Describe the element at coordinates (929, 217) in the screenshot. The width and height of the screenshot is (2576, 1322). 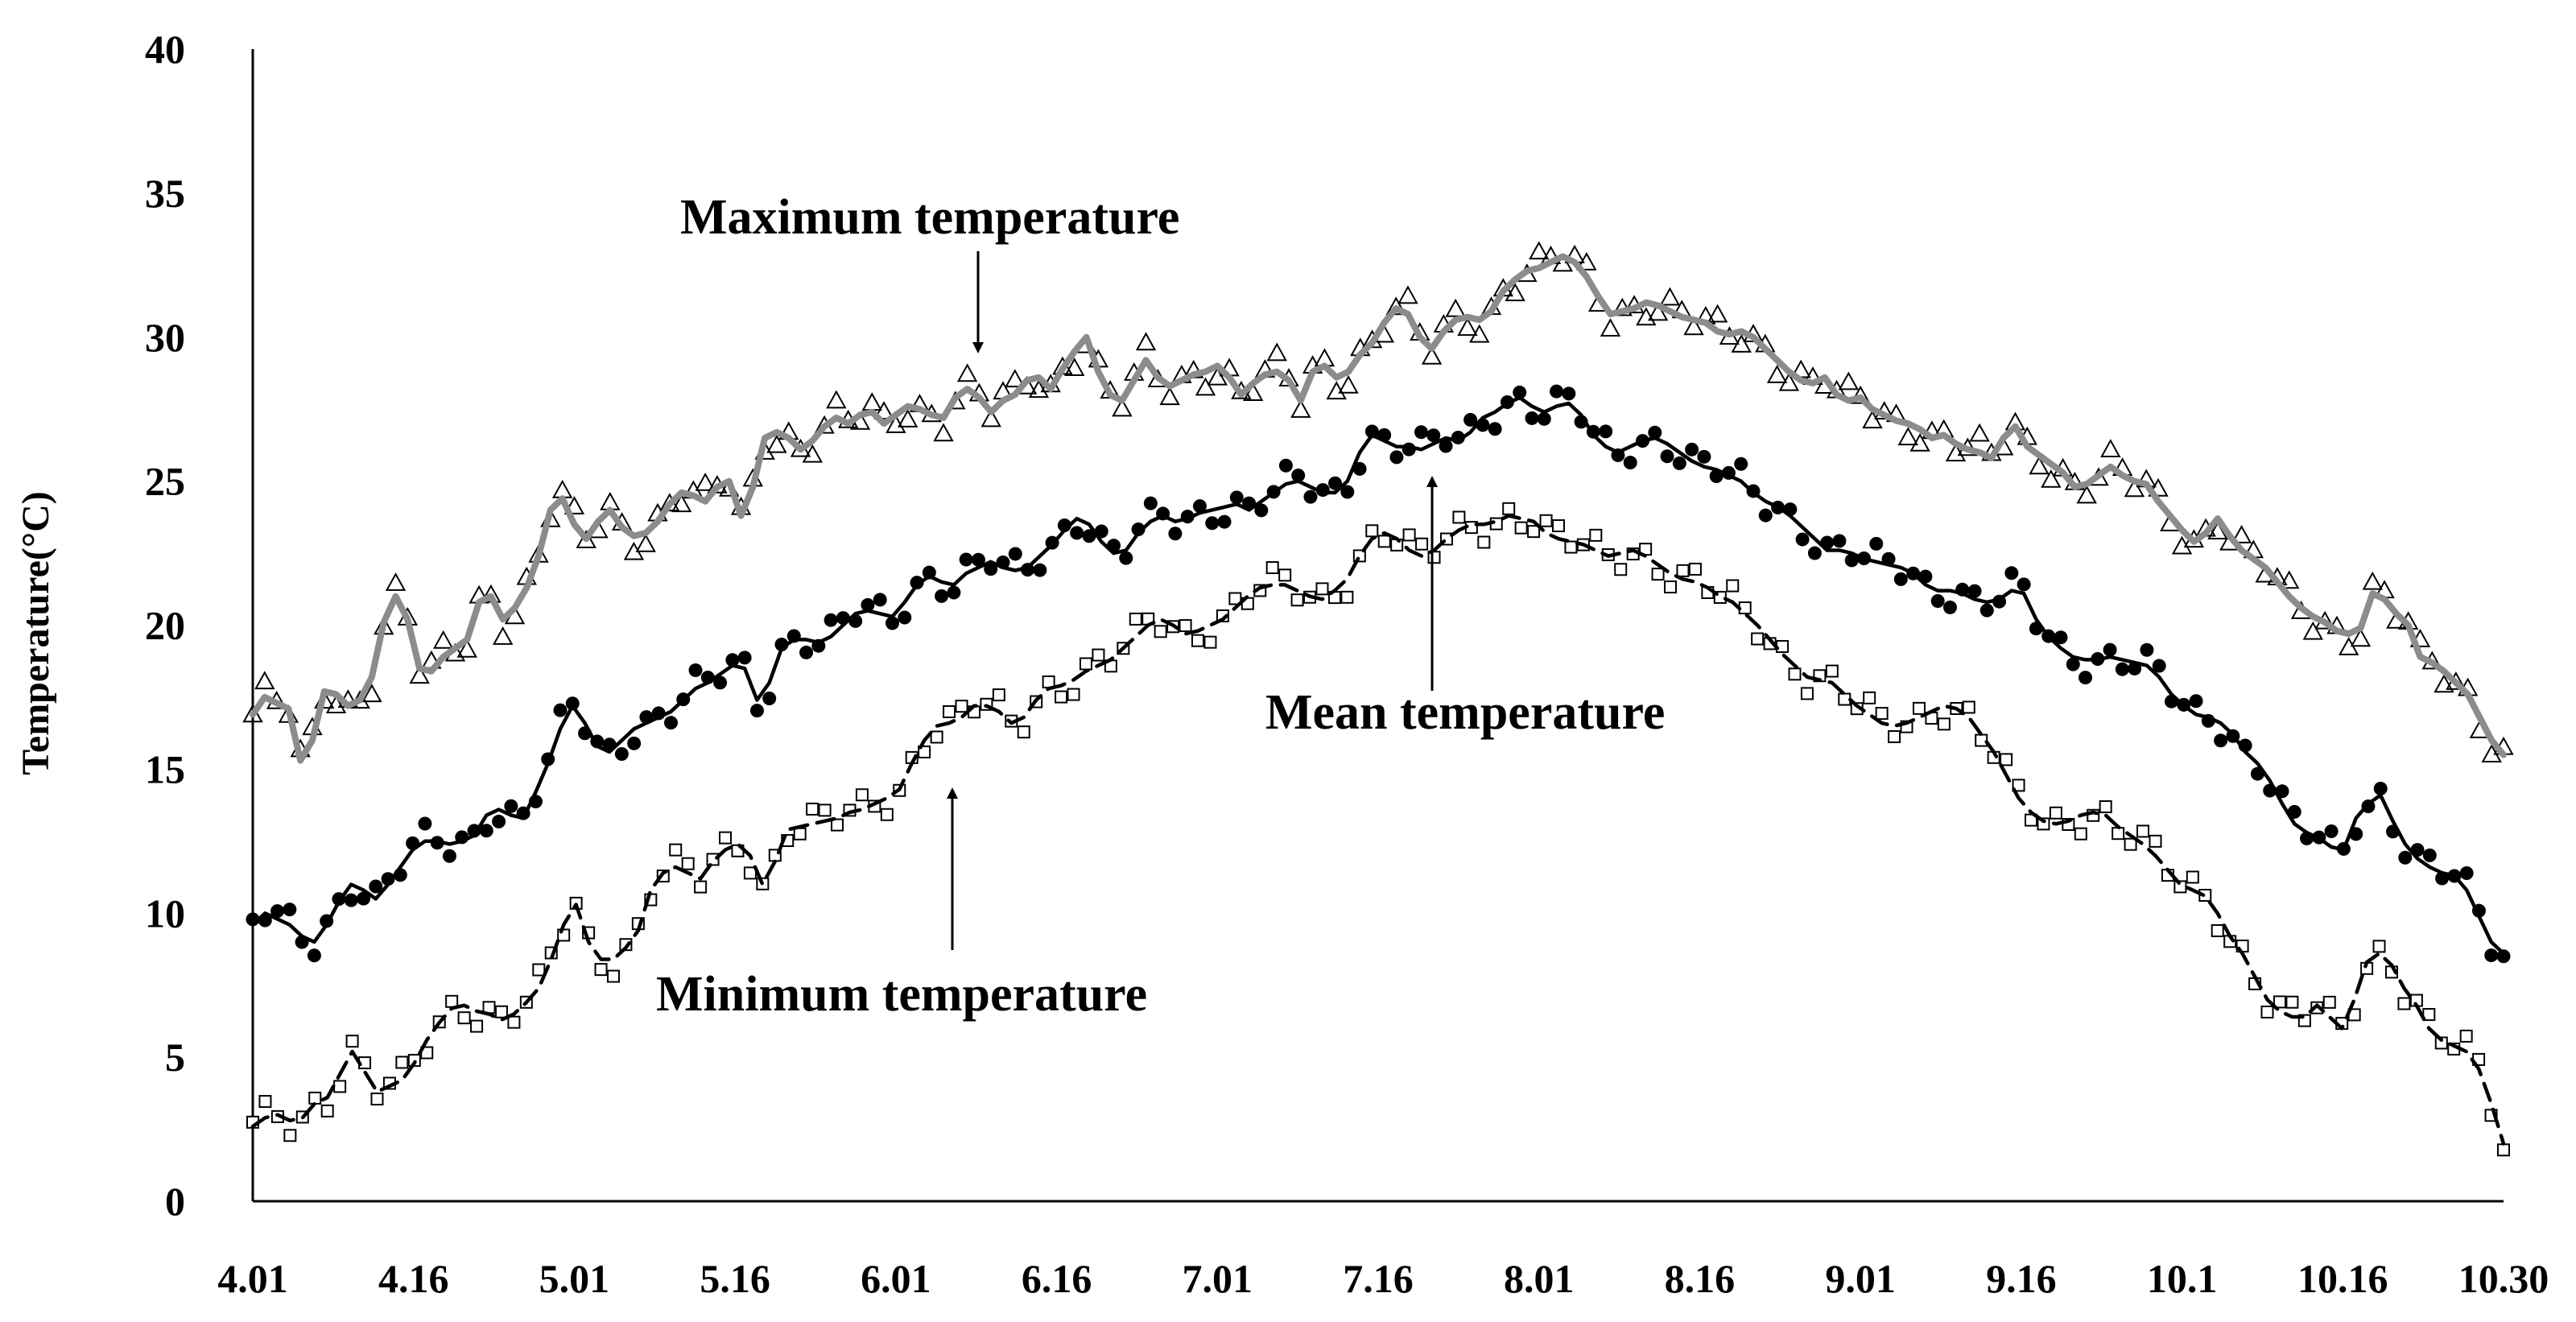
I see `max-temperature-label: Maximum temperature` at that location.